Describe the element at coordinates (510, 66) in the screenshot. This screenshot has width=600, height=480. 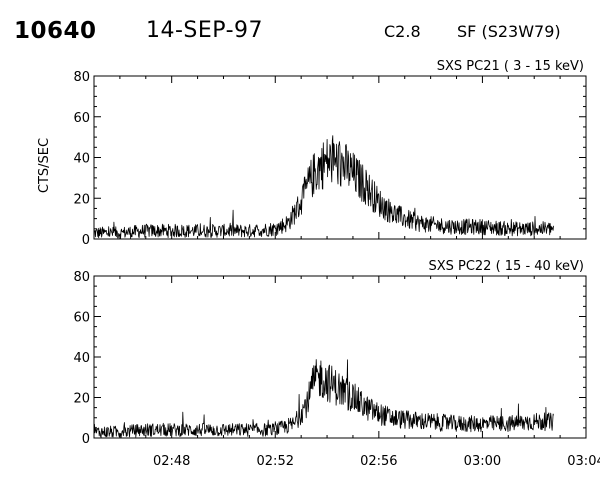
I see `panel-title: SXS PC21 ( 3 - 15 keV)` at that location.